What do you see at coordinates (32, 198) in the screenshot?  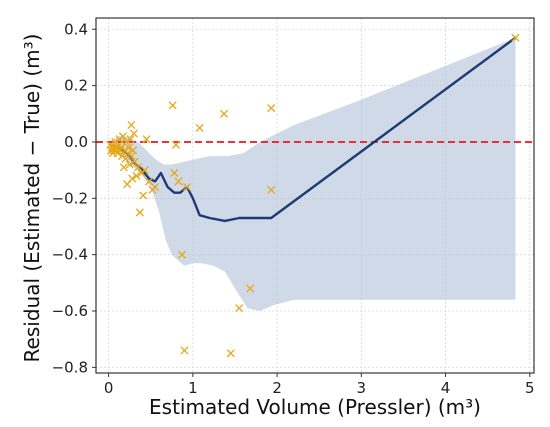 I see `y-axis-label: Residual (Estimated − True) (m³)` at bounding box center [32, 198].